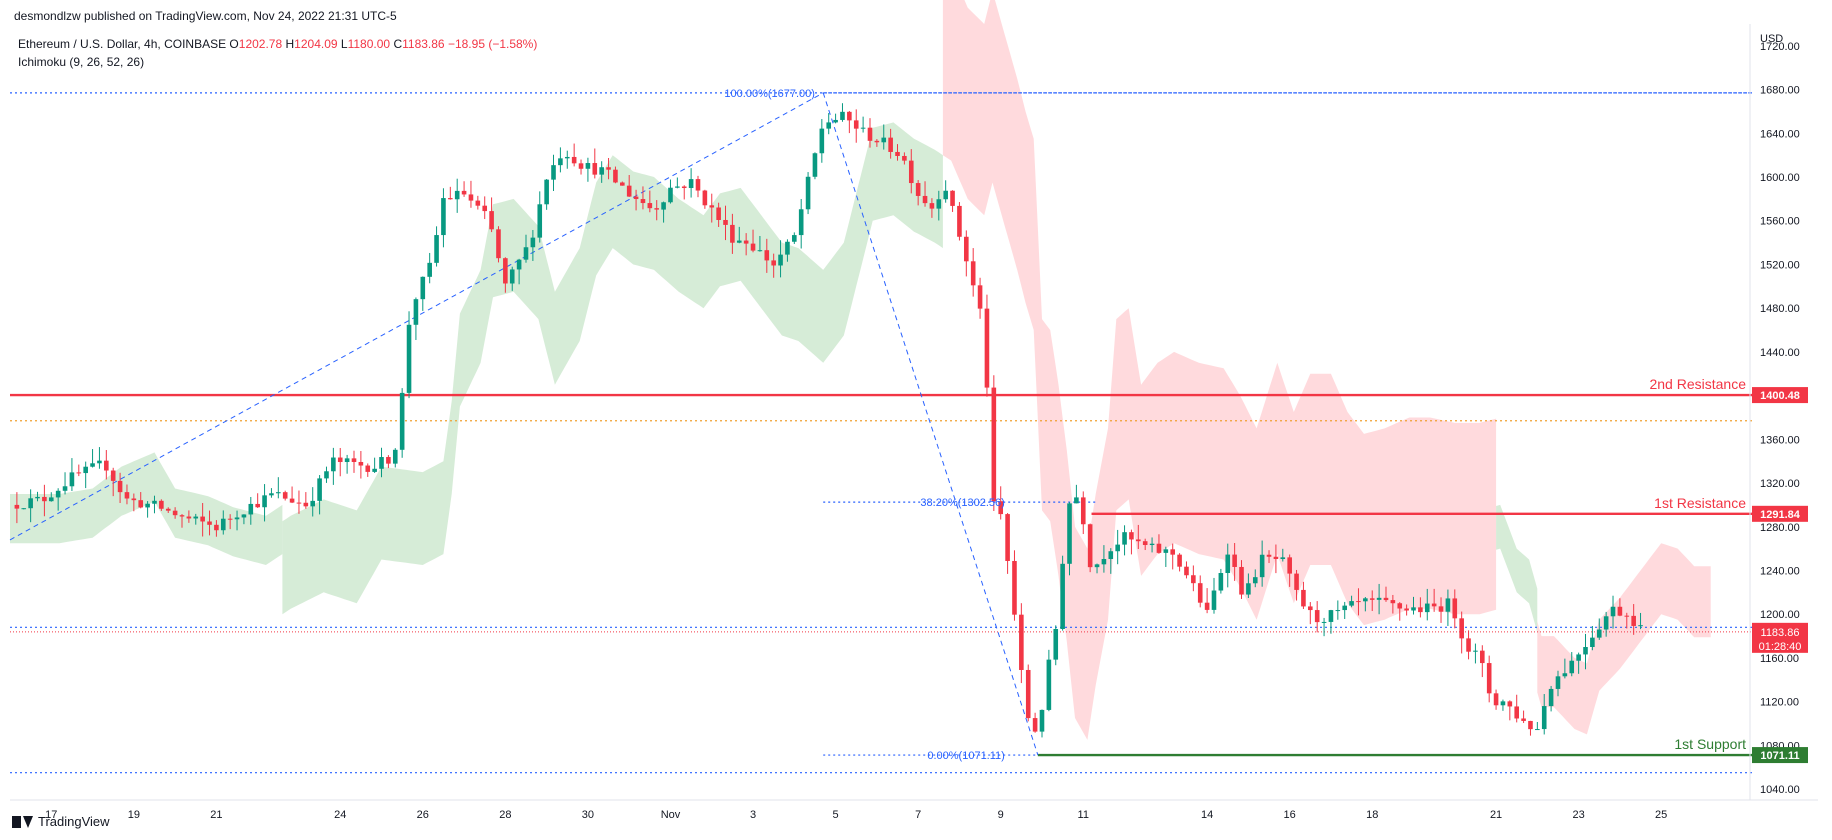 The width and height of the screenshot is (1832, 840). Describe the element at coordinates (1780, 647) in the screenshot. I see `countdown-label: 01:28:40` at that location.